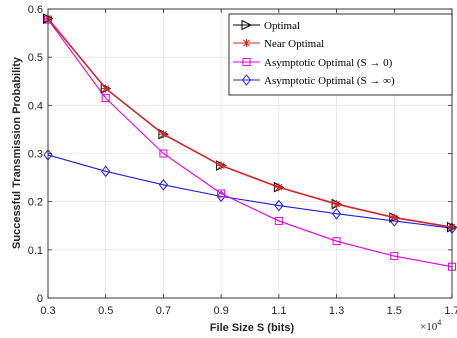 This screenshot has height=338, width=457. I want to click on x-multiplier-base: ×10, so click(429, 327).